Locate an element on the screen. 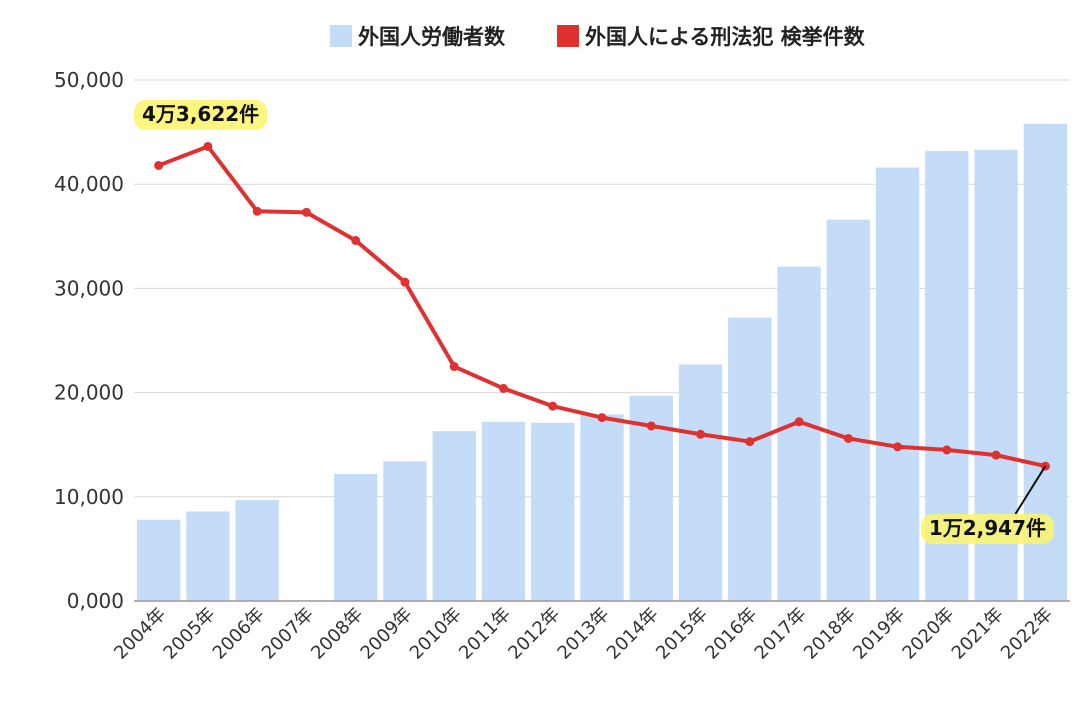  y-tick-label: 20,000 is located at coordinates (89, 393).